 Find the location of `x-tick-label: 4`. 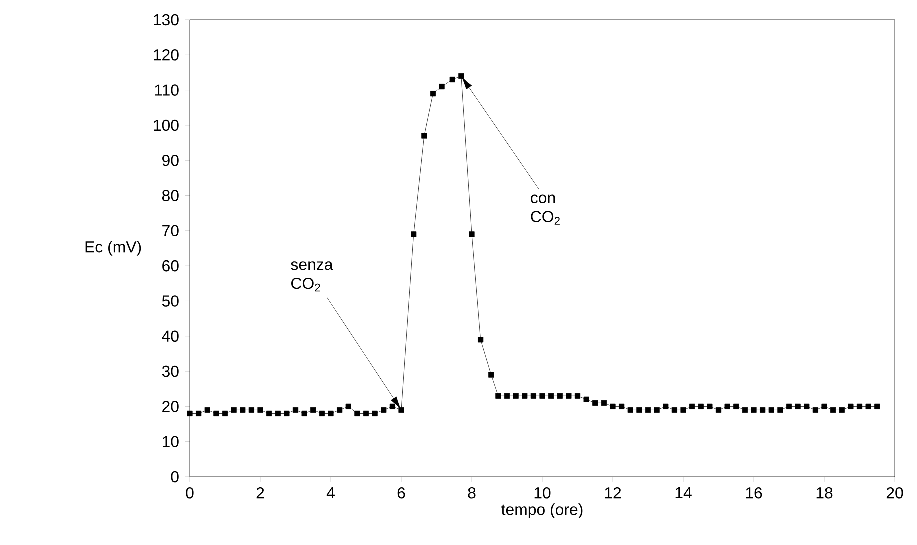

x-tick-label: 4 is located at coordinates (330, 492).